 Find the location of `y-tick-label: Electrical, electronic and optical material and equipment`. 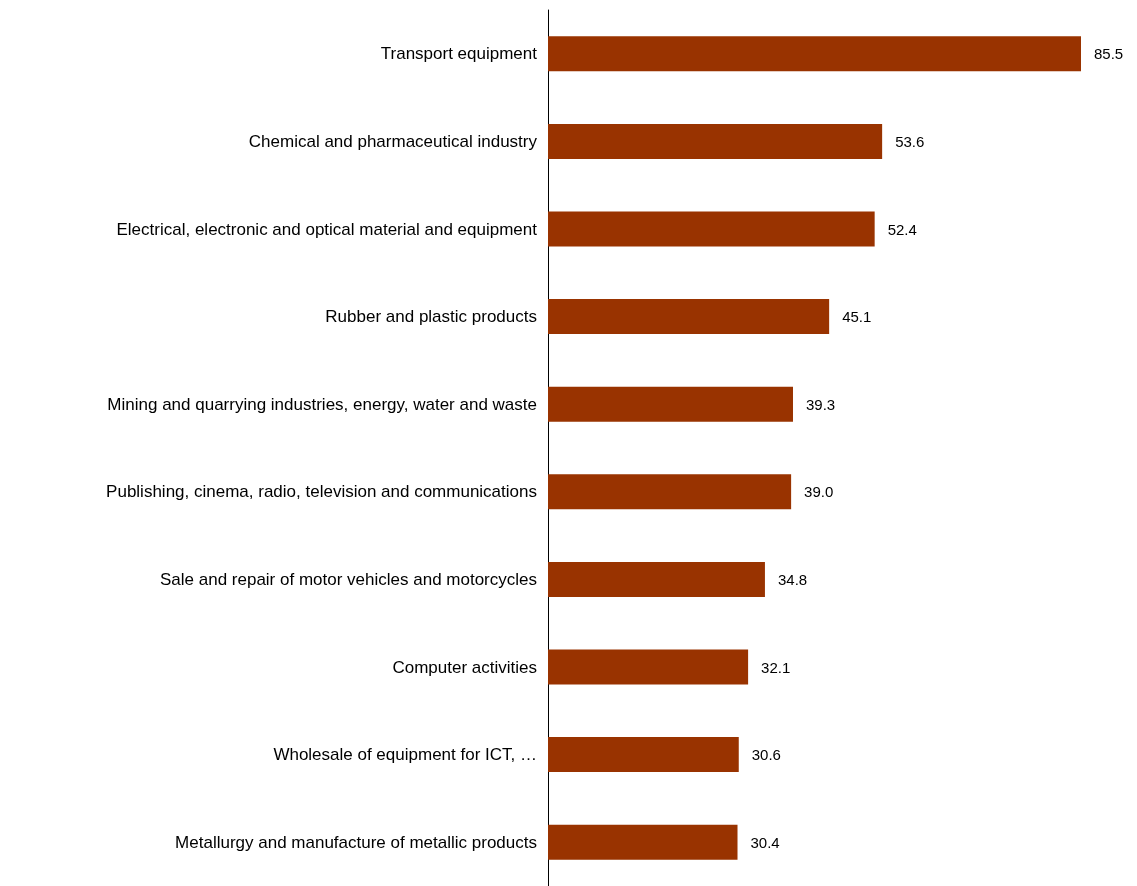

y-tick-label: Electrical, electronic and optical material and equipment is located at coordinates (327, 229).